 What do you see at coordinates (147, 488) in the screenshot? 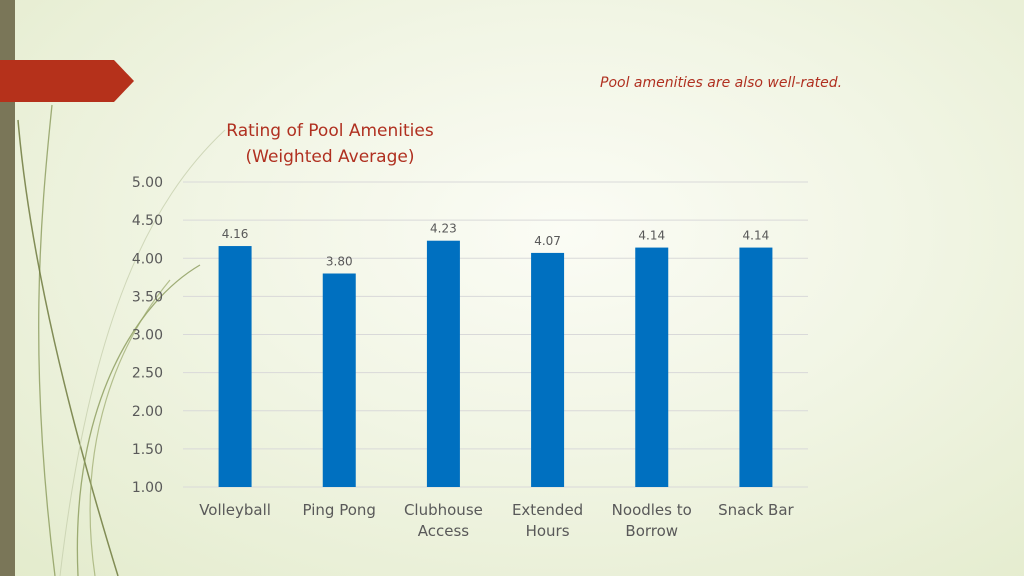
I see `y-tick-label: 1.00` at bounding box center [147, 488].